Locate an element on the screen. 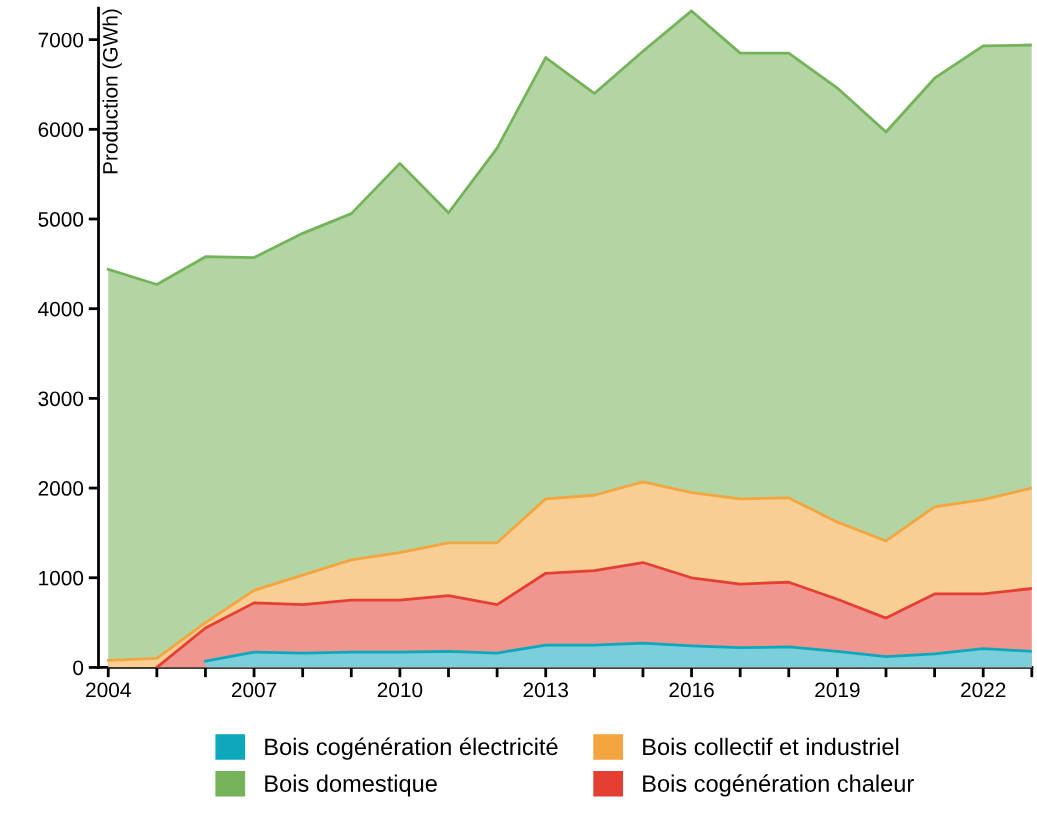 This screenshot has width=1037, height=824. y-tick-label: 2000 is located at coordinates (61, 488).